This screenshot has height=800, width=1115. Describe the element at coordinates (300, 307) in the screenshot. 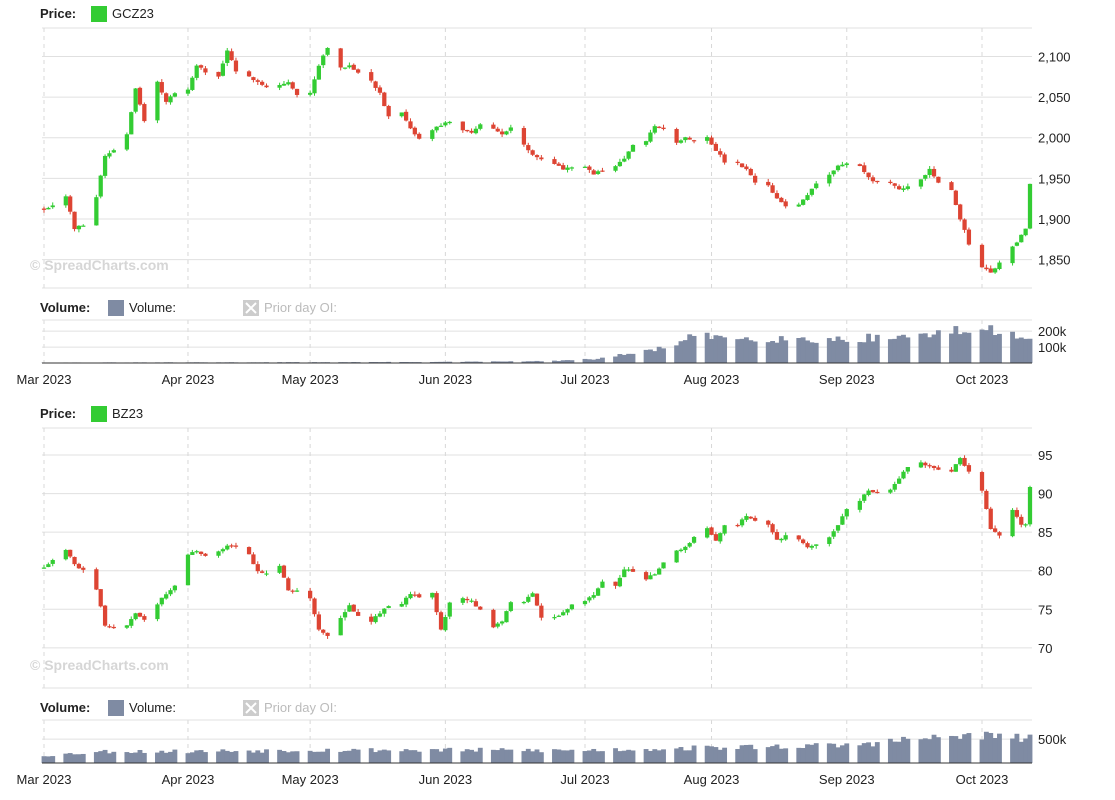

I see `prior-oi-label: Prior day OI:` at that location.